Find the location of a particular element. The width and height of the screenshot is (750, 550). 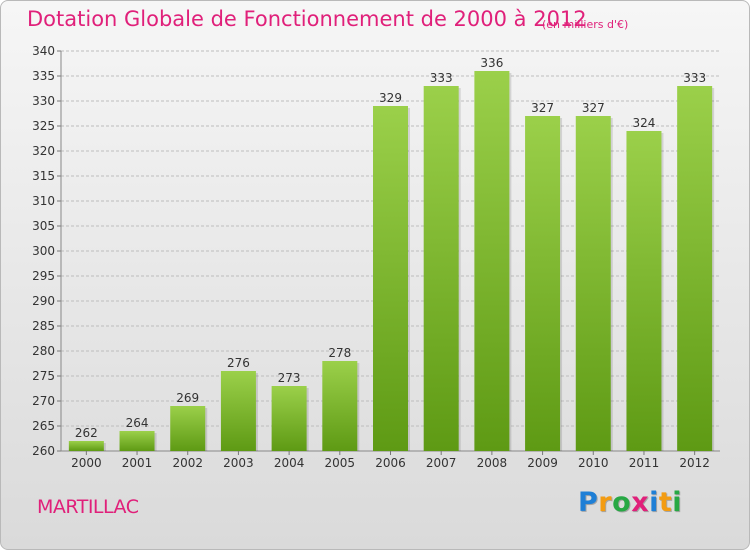

x-tick-label: 2000 is located at coordinates (86, 463).